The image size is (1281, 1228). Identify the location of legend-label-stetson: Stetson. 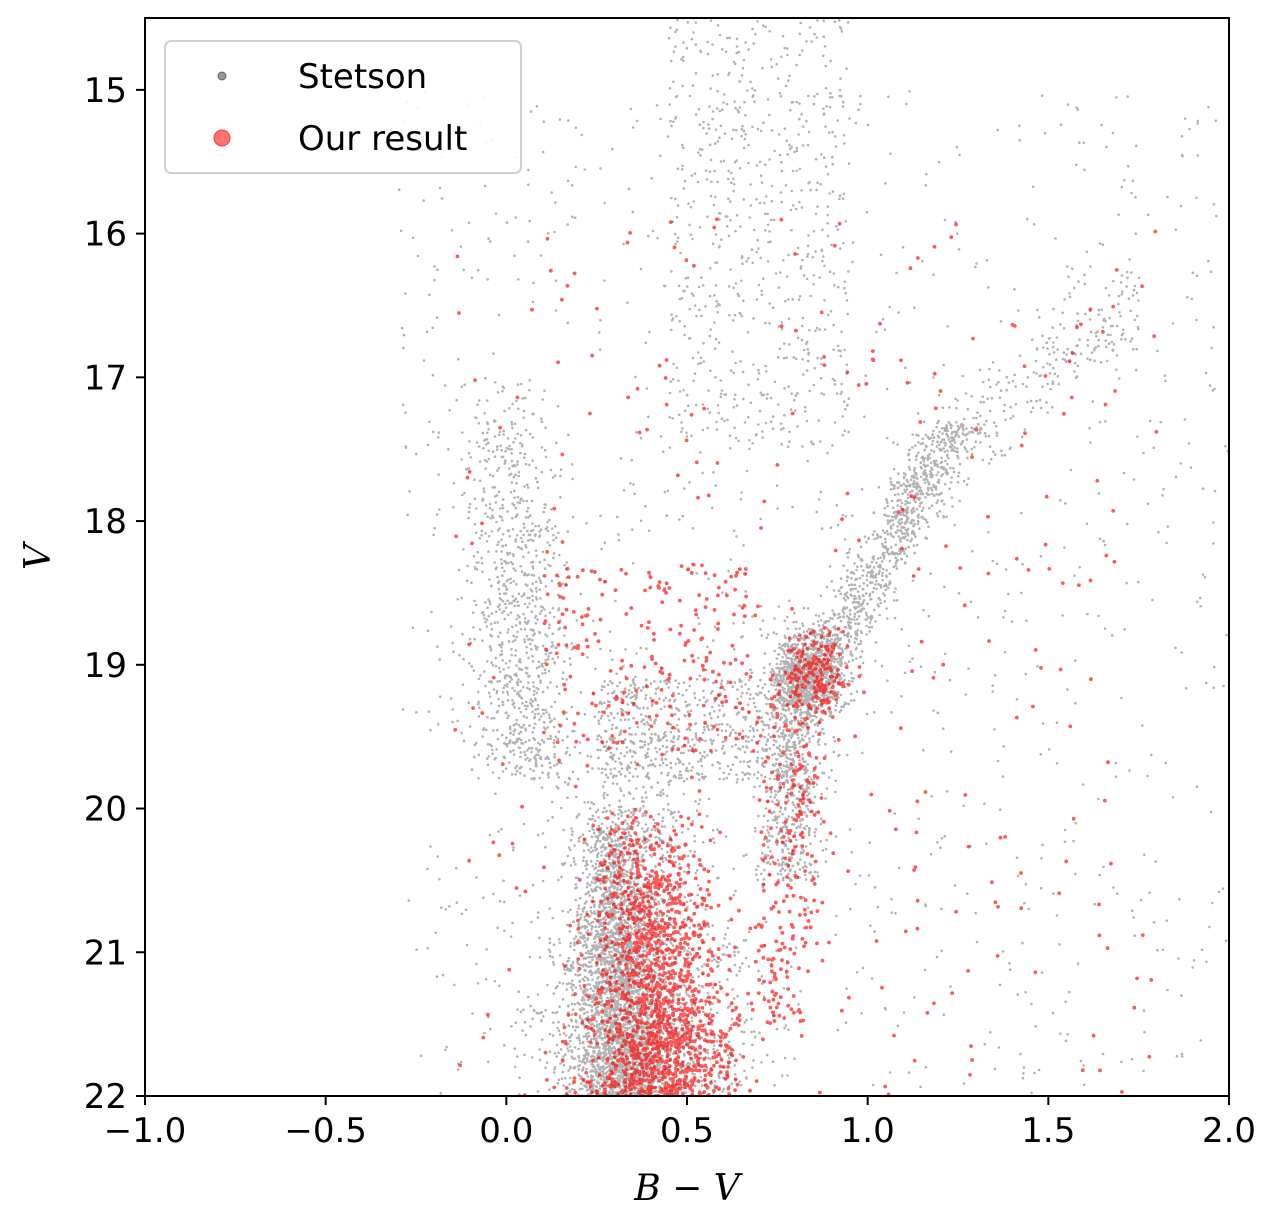
(362, 77).